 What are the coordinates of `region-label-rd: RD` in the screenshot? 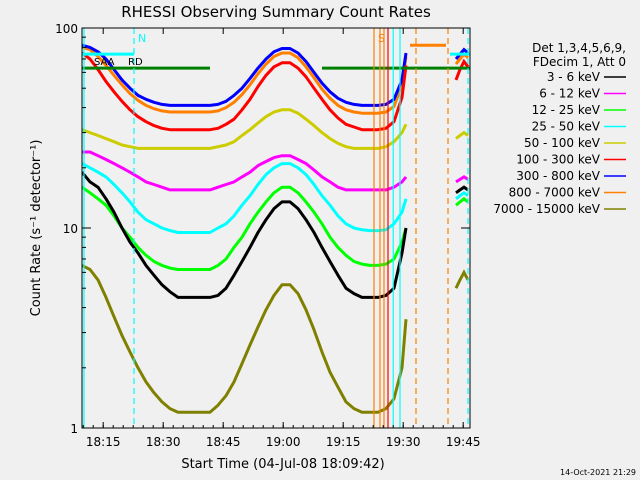 It's located at (135, 62).